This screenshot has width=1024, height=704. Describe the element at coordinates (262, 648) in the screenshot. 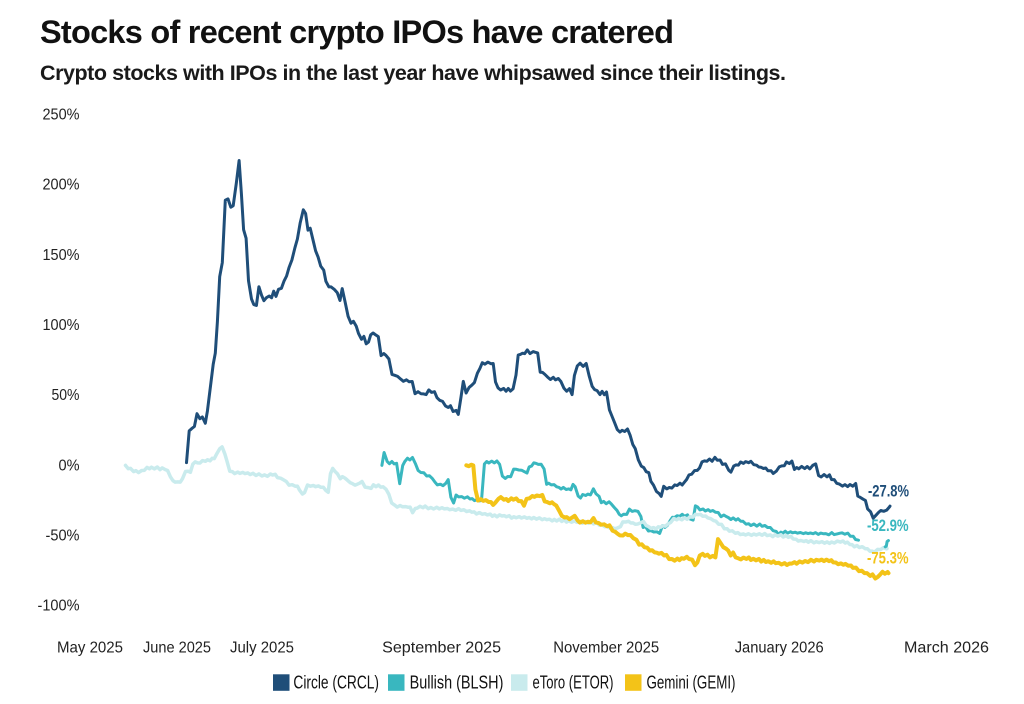

I see `svg-text: July 2025` at that location.